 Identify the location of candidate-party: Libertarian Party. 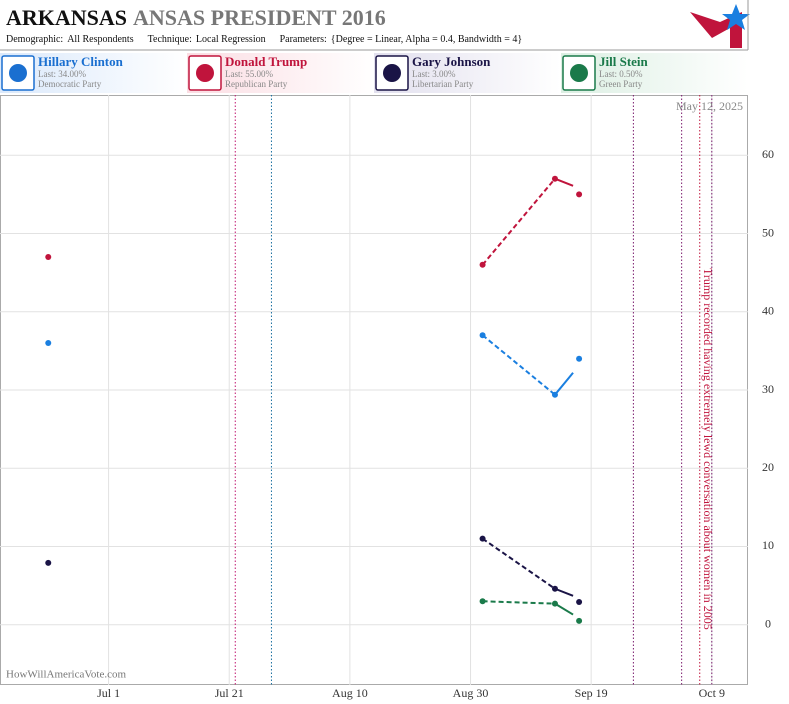
(443, 84).